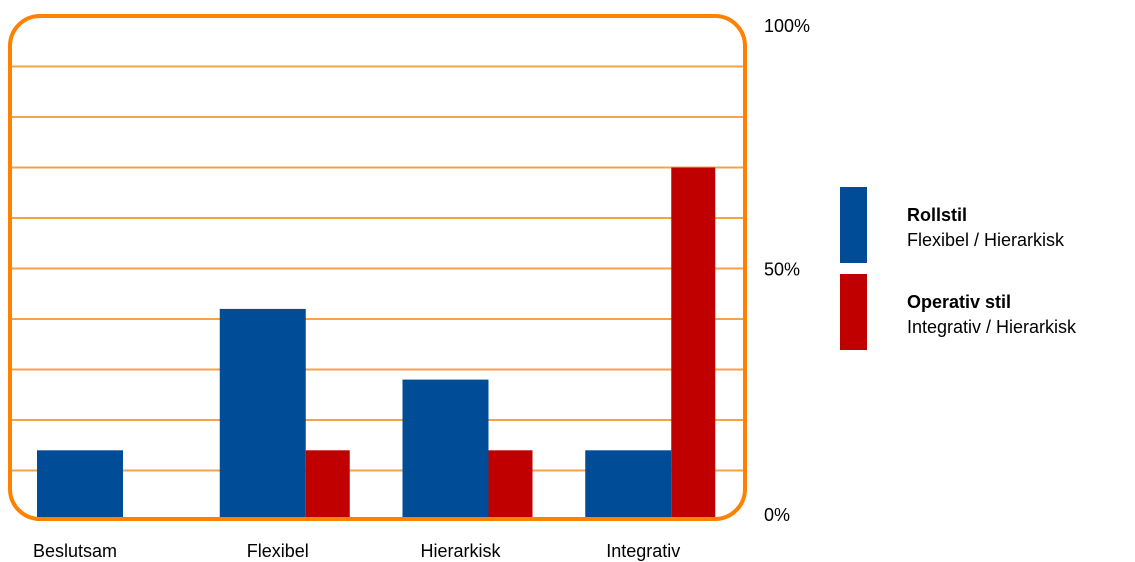 The width and height of the screenshot is (1135, 562). What do you see at coordinates (75, 551) in the screenshot?
I see `x-tick-label: Beslutsam` at bounding box center [75, 551].